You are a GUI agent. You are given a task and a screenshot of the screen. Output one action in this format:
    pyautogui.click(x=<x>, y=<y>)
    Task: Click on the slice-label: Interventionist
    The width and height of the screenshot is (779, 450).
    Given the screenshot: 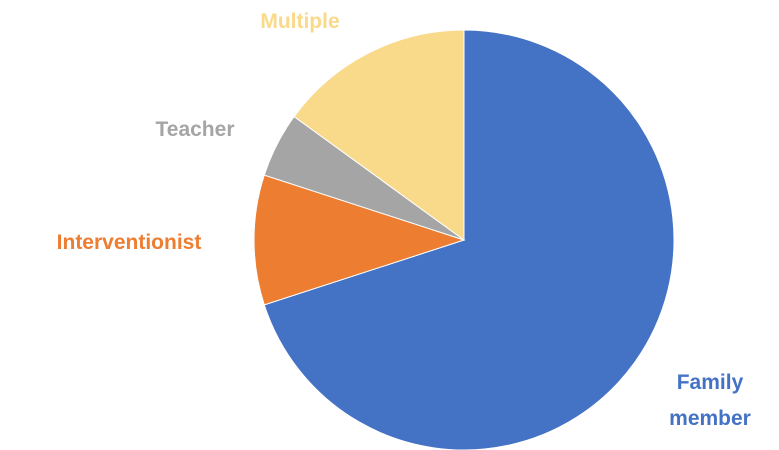 What is the action you would take?
    pyautogui.click(x=129, y=242)
    